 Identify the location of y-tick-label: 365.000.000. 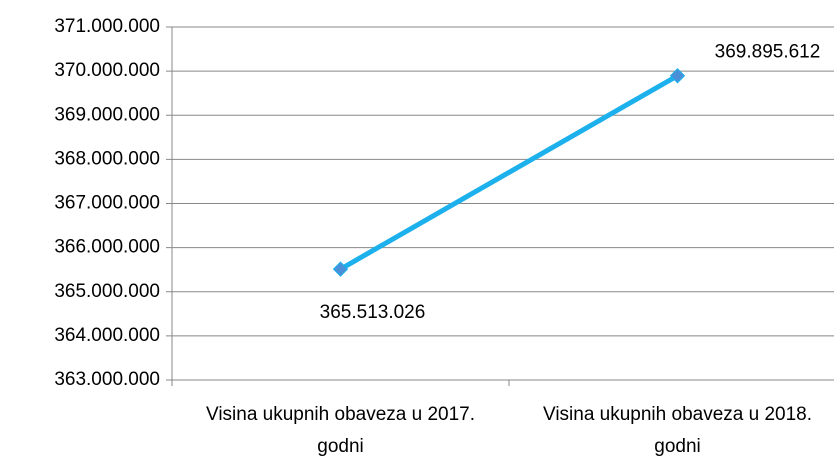
(107, 291).